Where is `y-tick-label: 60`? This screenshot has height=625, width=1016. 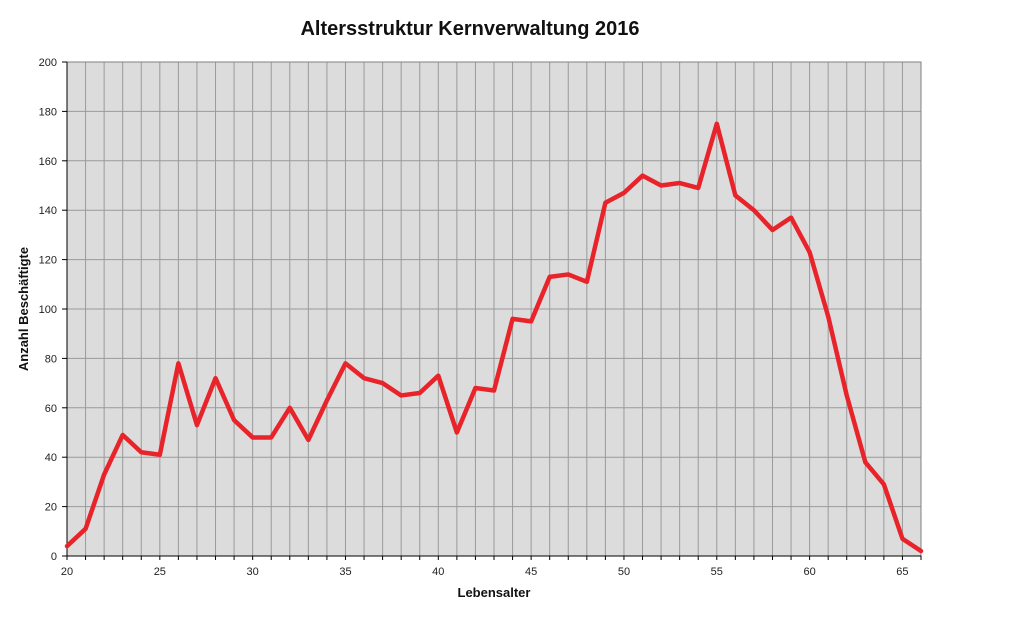
y-tick-label: 60 is located at coordinates (51, 409).